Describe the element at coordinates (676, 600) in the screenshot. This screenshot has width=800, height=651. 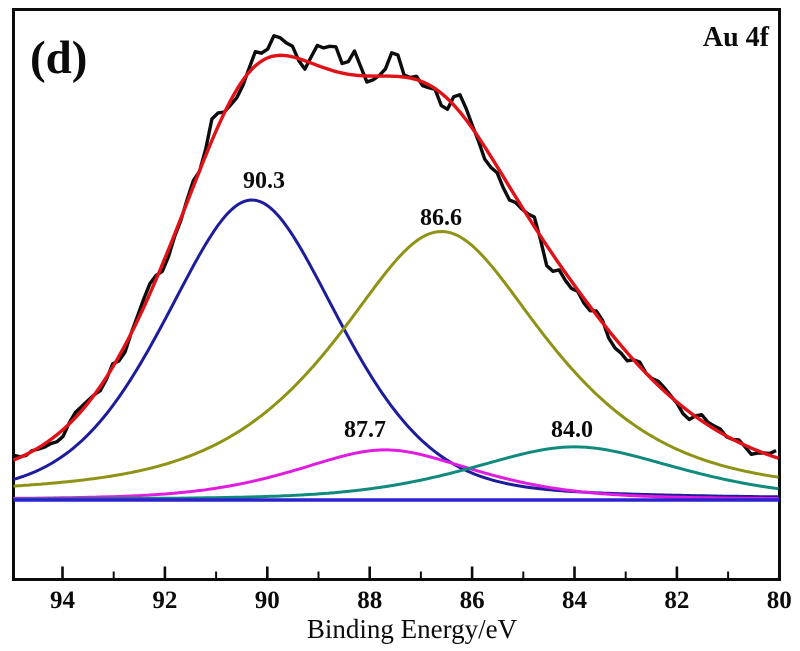
I see `x-tick-label-82: 82` at that location.